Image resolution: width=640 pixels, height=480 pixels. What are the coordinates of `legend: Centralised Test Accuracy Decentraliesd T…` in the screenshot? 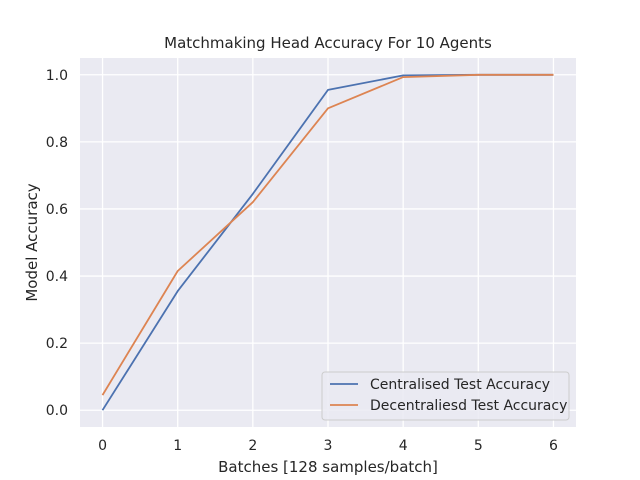 It's located at (445, 396).